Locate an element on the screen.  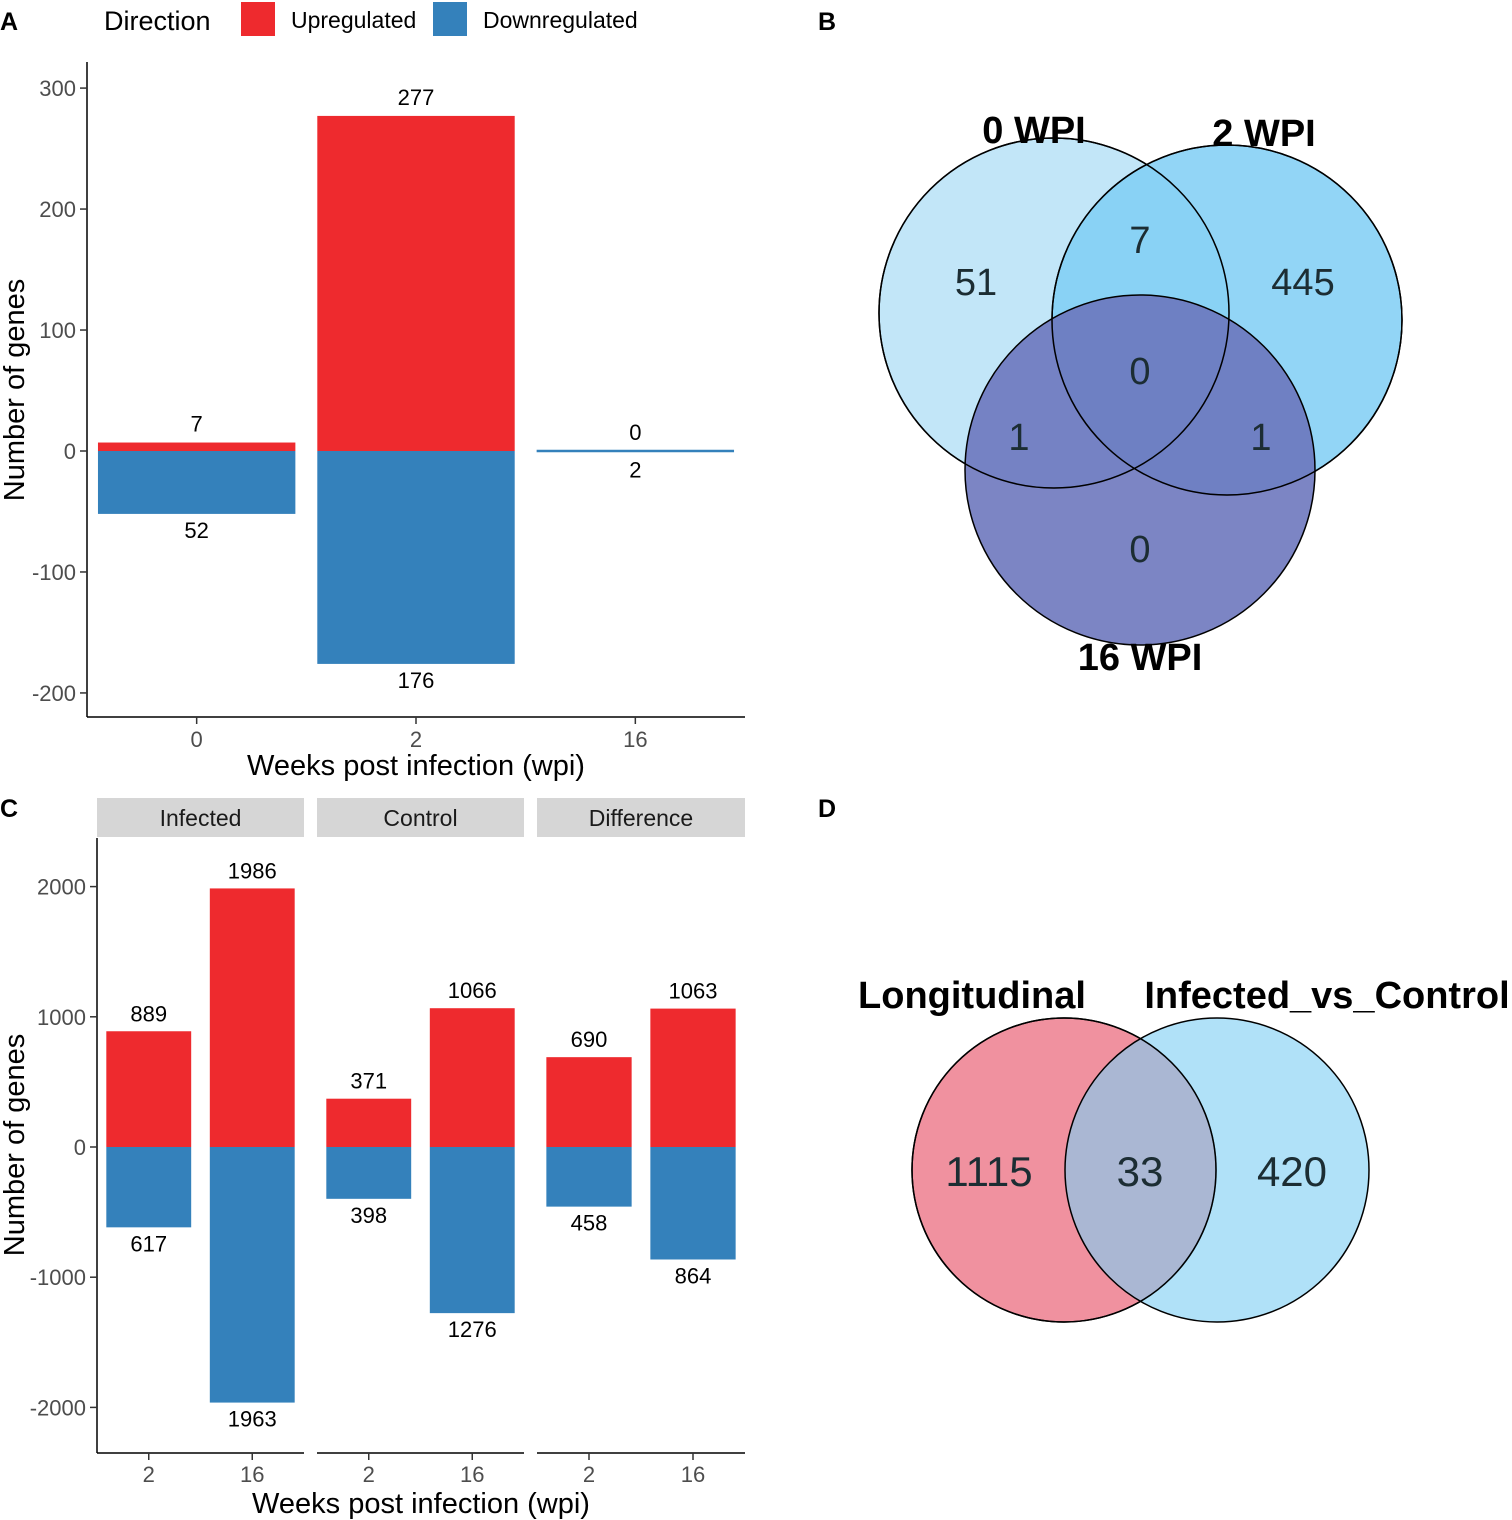
venn-d-circle-infected-vs-control is located at coordinates (1217, 1170).